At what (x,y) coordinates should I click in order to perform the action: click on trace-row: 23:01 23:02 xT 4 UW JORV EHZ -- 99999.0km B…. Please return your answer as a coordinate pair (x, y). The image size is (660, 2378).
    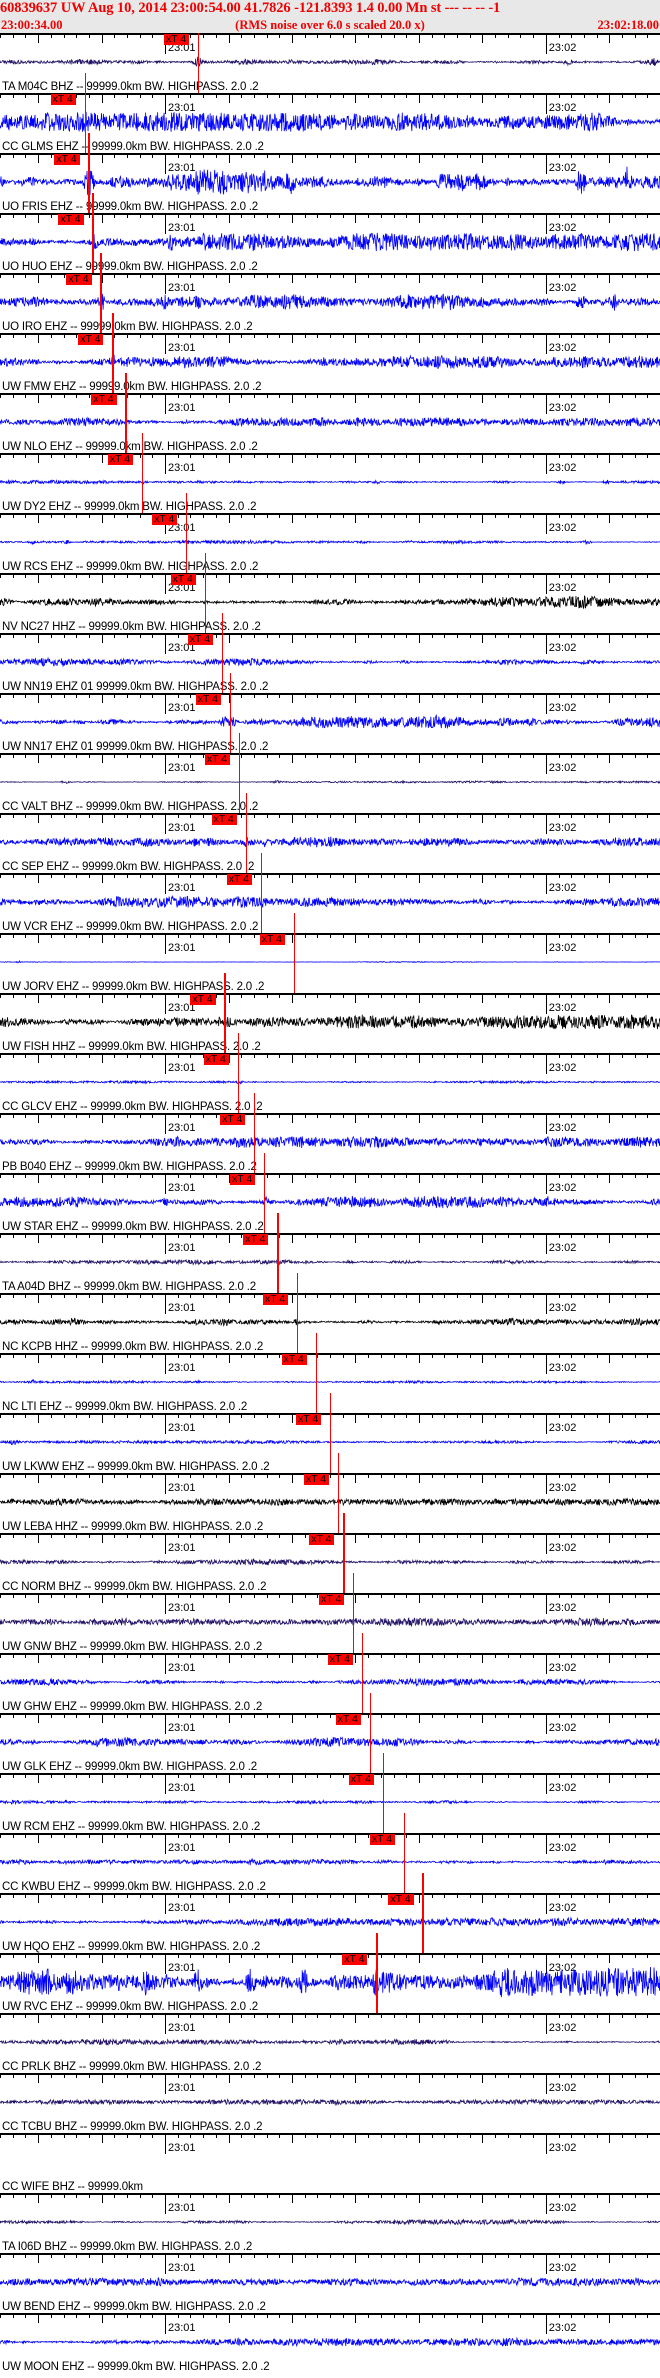
    Looking at the image, I should click on (330, 963).